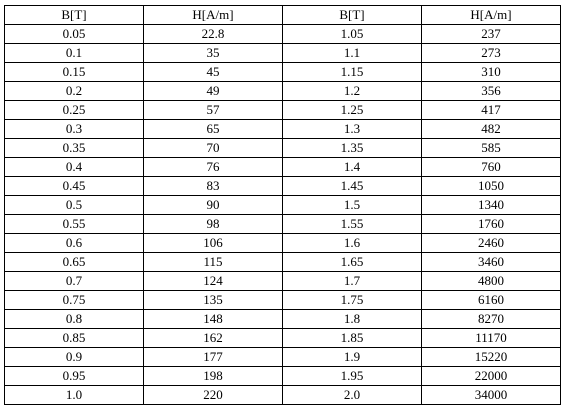 This screenshot has width=566, height=419. What do you see at coordinates (213, 243) in the screenshot?
I see `cell-h-left: 106` at bounding box center [213, 243].